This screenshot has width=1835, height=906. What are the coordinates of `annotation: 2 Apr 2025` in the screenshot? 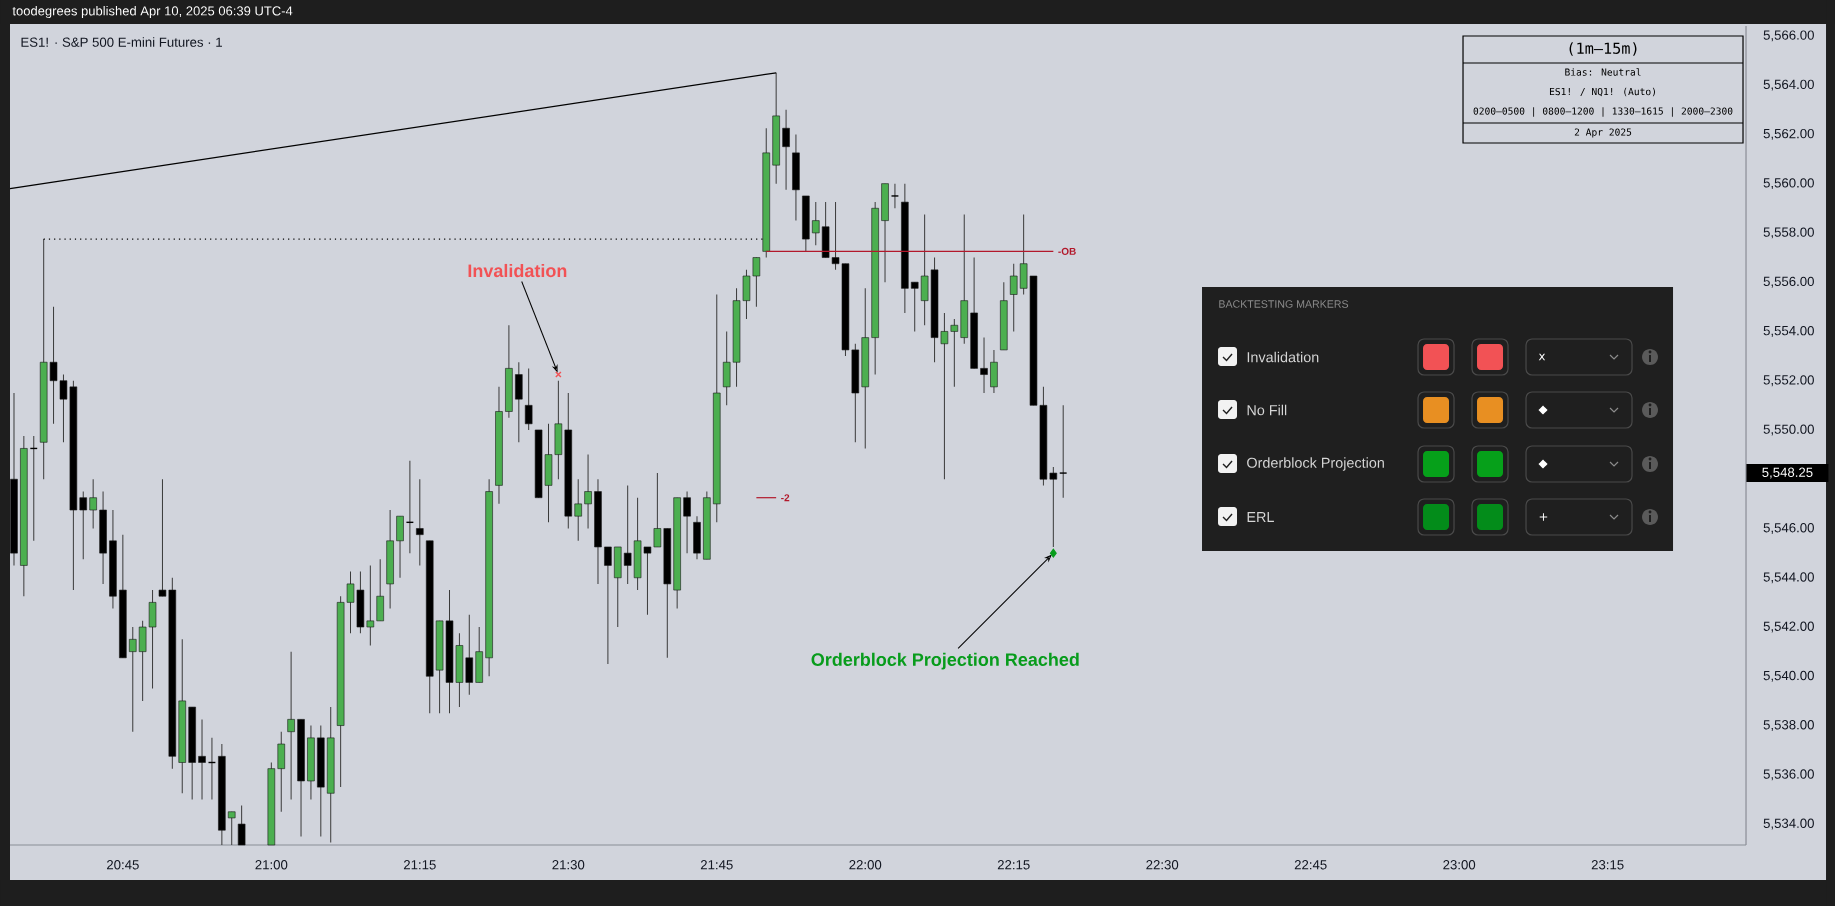 It's located at (1603, 133).